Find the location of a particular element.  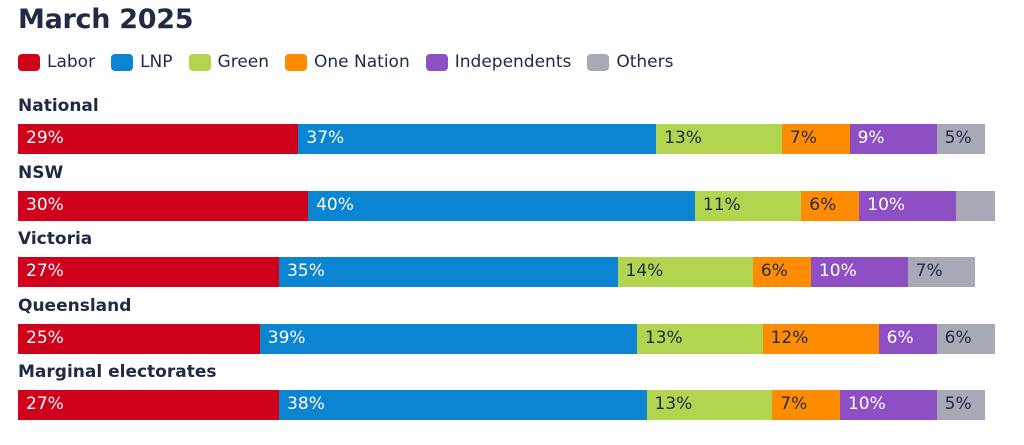

bar-segment: 37% is located at coordinates (477, 139).